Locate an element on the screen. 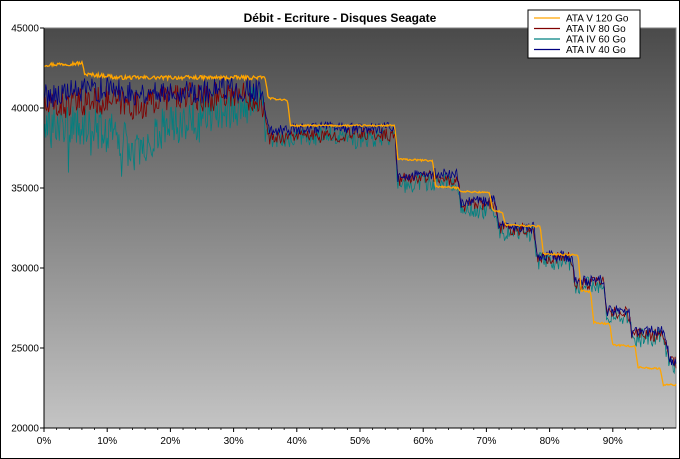 This screenshot has height=459, width=680. y-tick-label: 20000 is located at coordinates (25, 429).